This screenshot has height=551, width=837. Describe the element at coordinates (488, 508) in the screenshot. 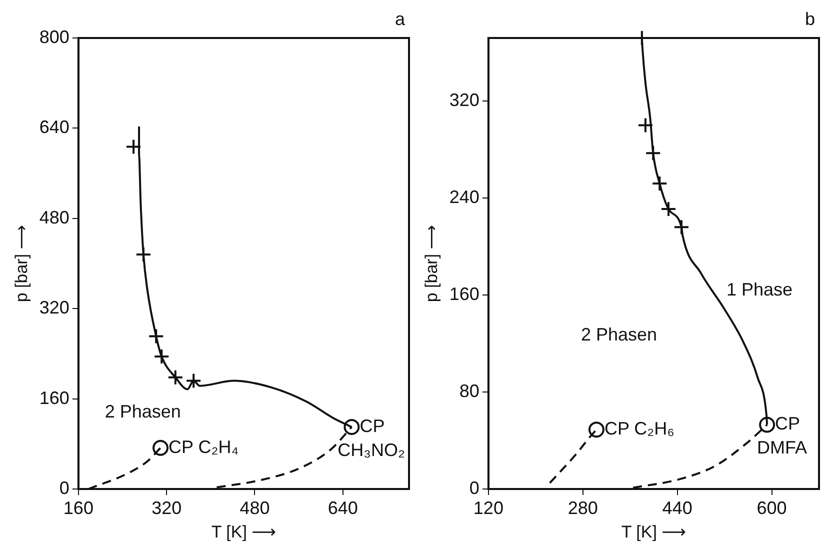

I see `x-tick-label: 120` at that location.